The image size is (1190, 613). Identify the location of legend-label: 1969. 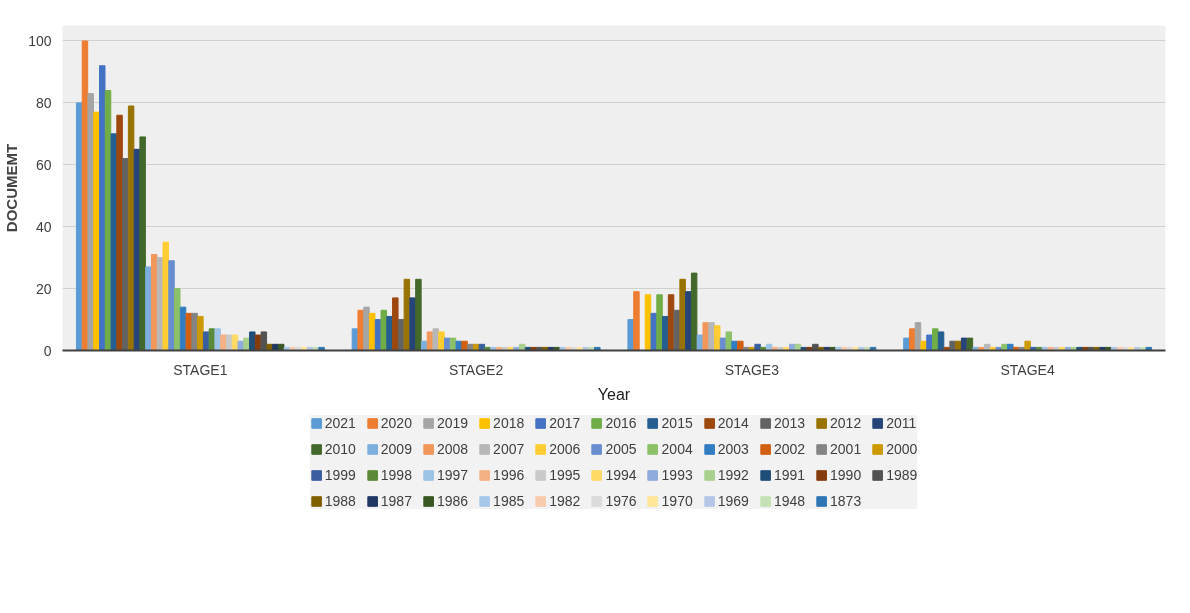
(733, 501).